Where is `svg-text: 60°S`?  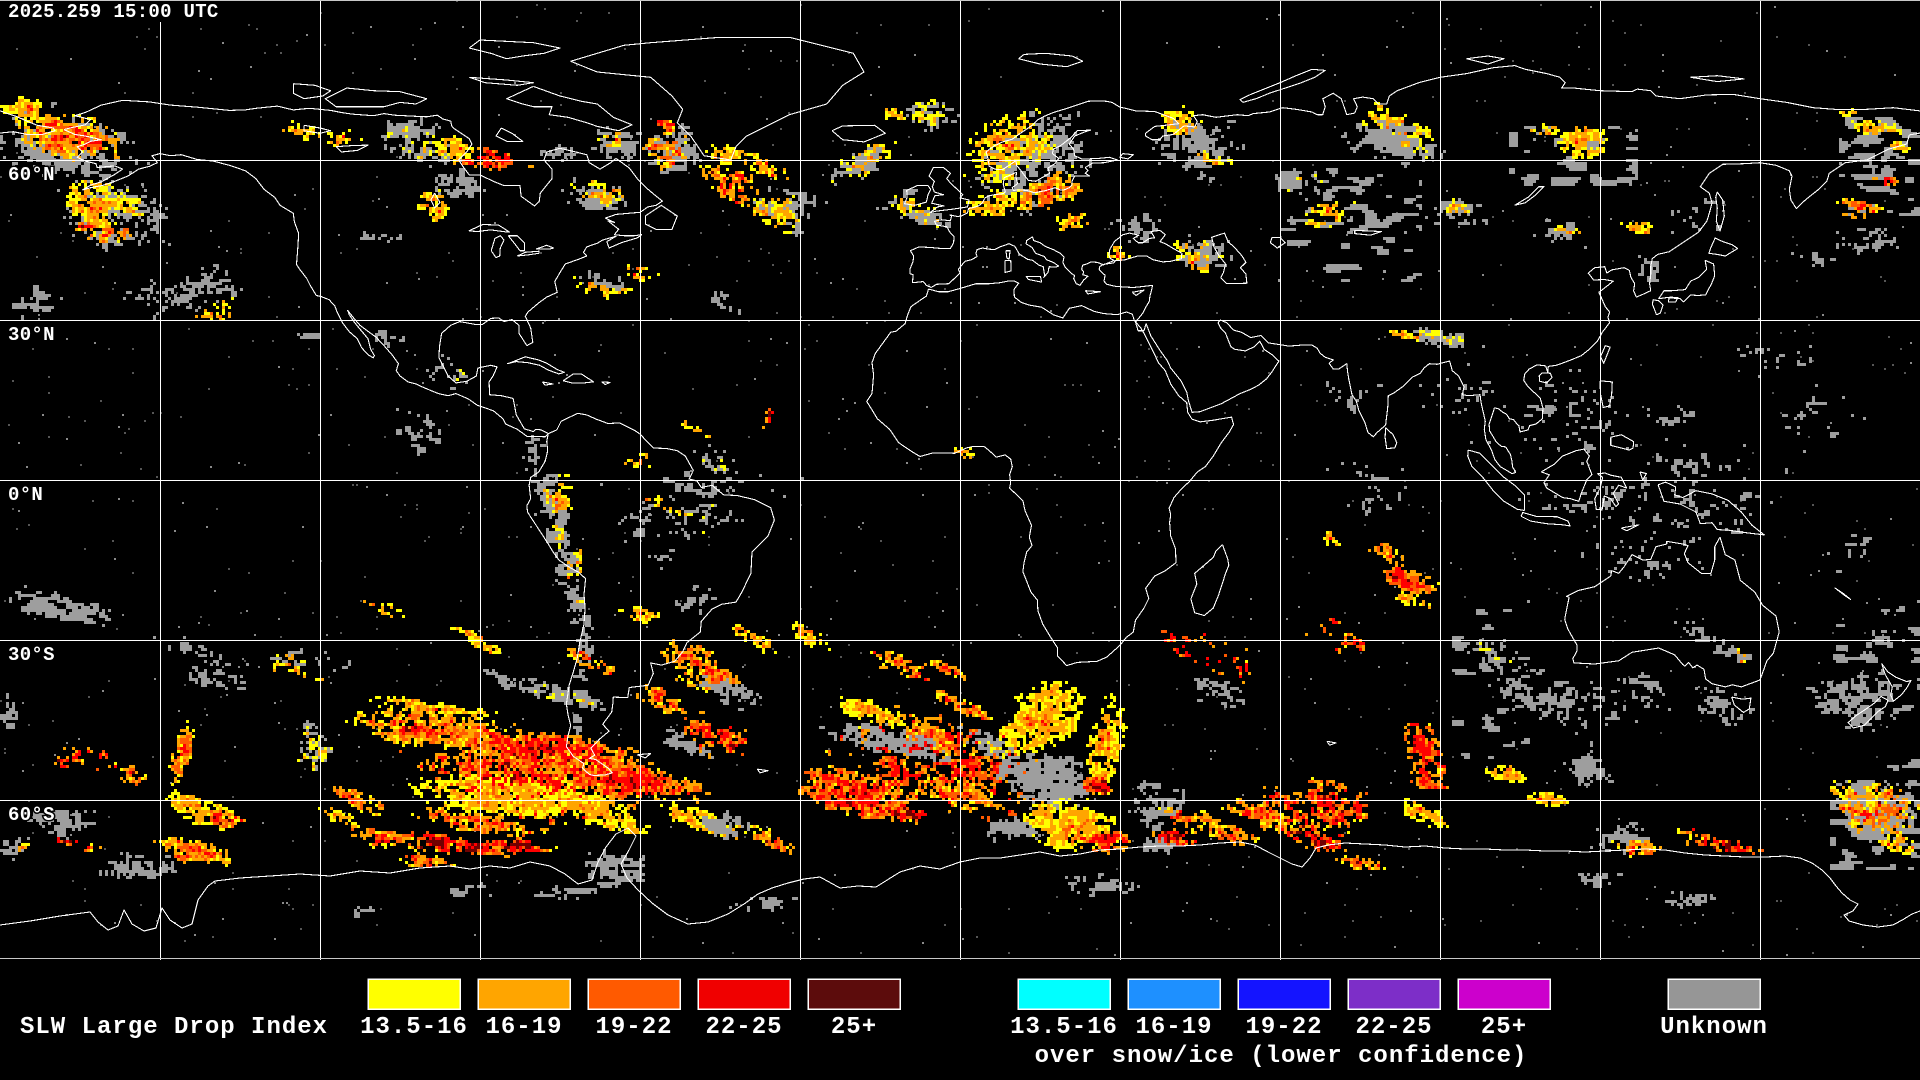 svg-text: 60°S is located at coordinates (31, 815).